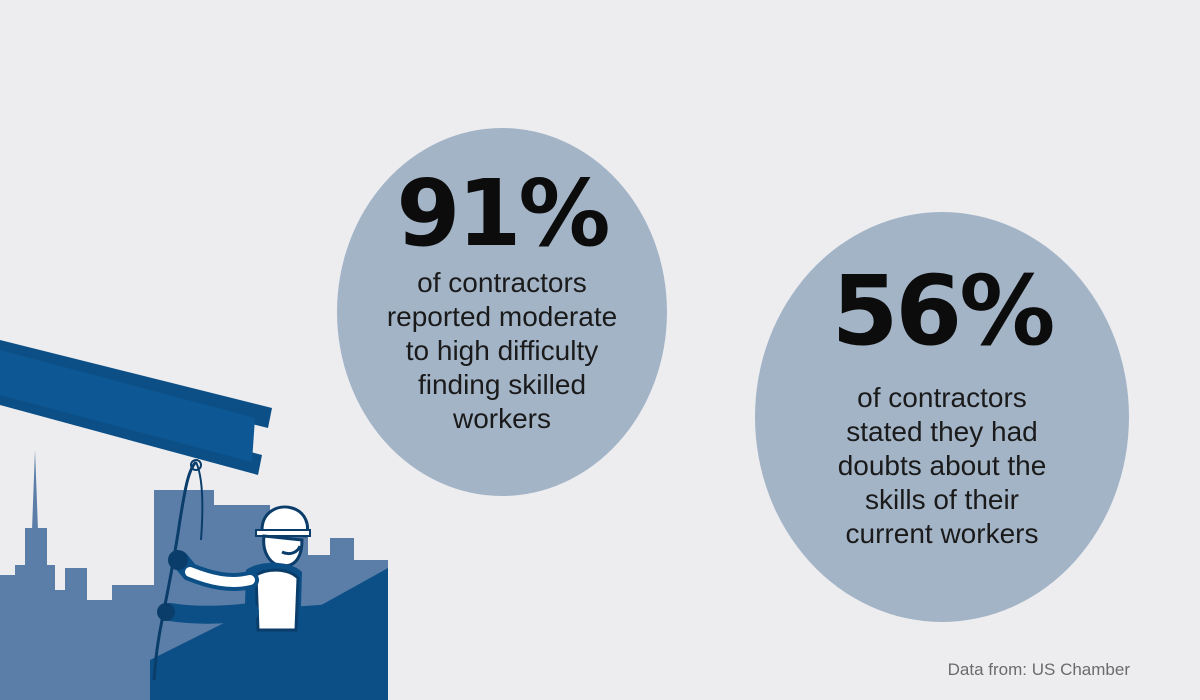 This screenshot has height=700, width=1200. Describe the element at coordinates (503, 213) in the screenshot. I see `stat-value: 91%` at that location.